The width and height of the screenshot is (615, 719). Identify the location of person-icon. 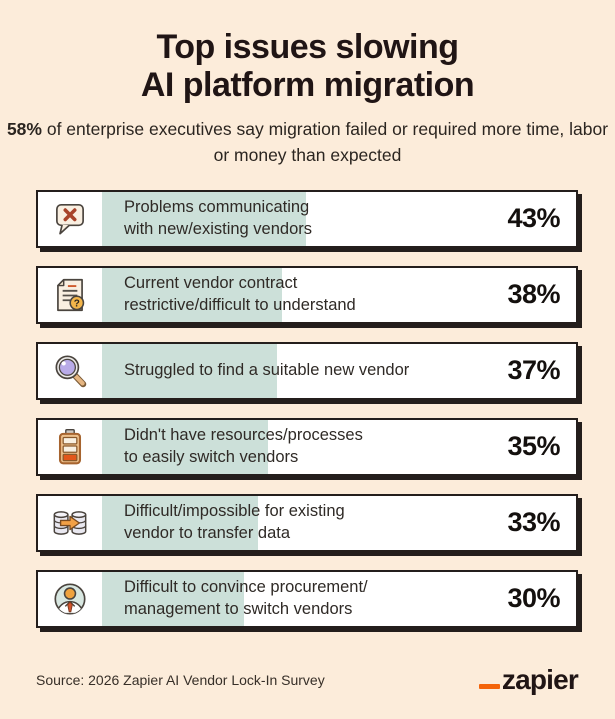
(70, 598).